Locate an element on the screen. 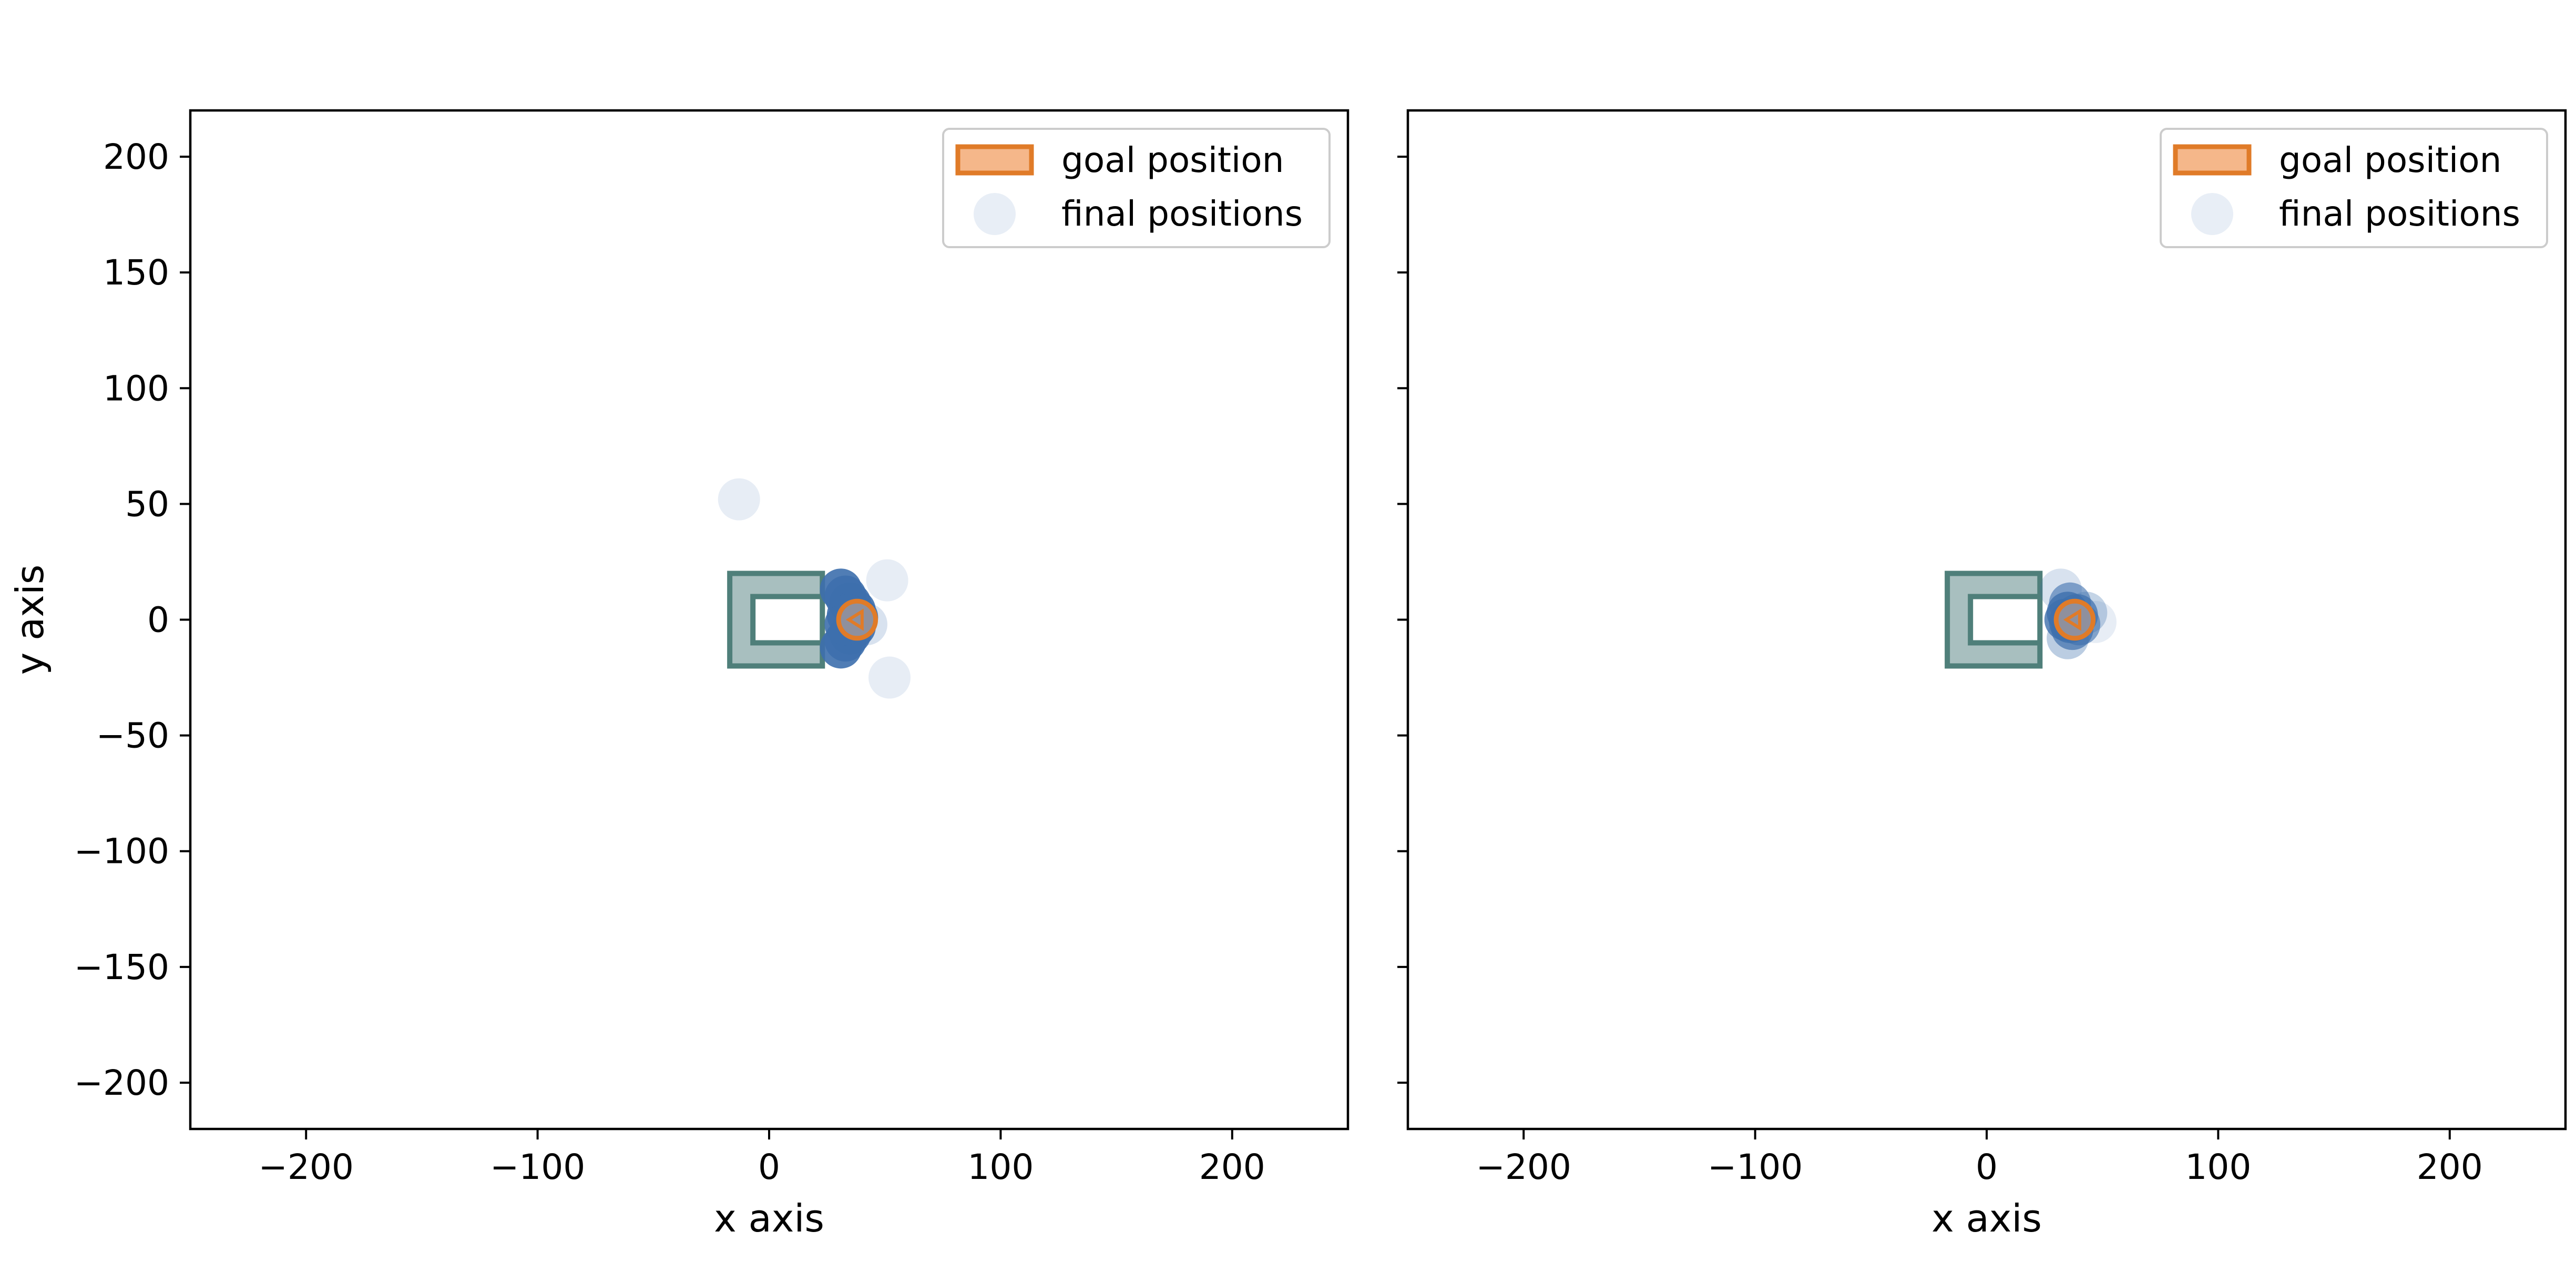 Image resolution: width=2576 pixels, height=1262 pixels. y-tick-label: 0 is located at coordinates (158, 620).